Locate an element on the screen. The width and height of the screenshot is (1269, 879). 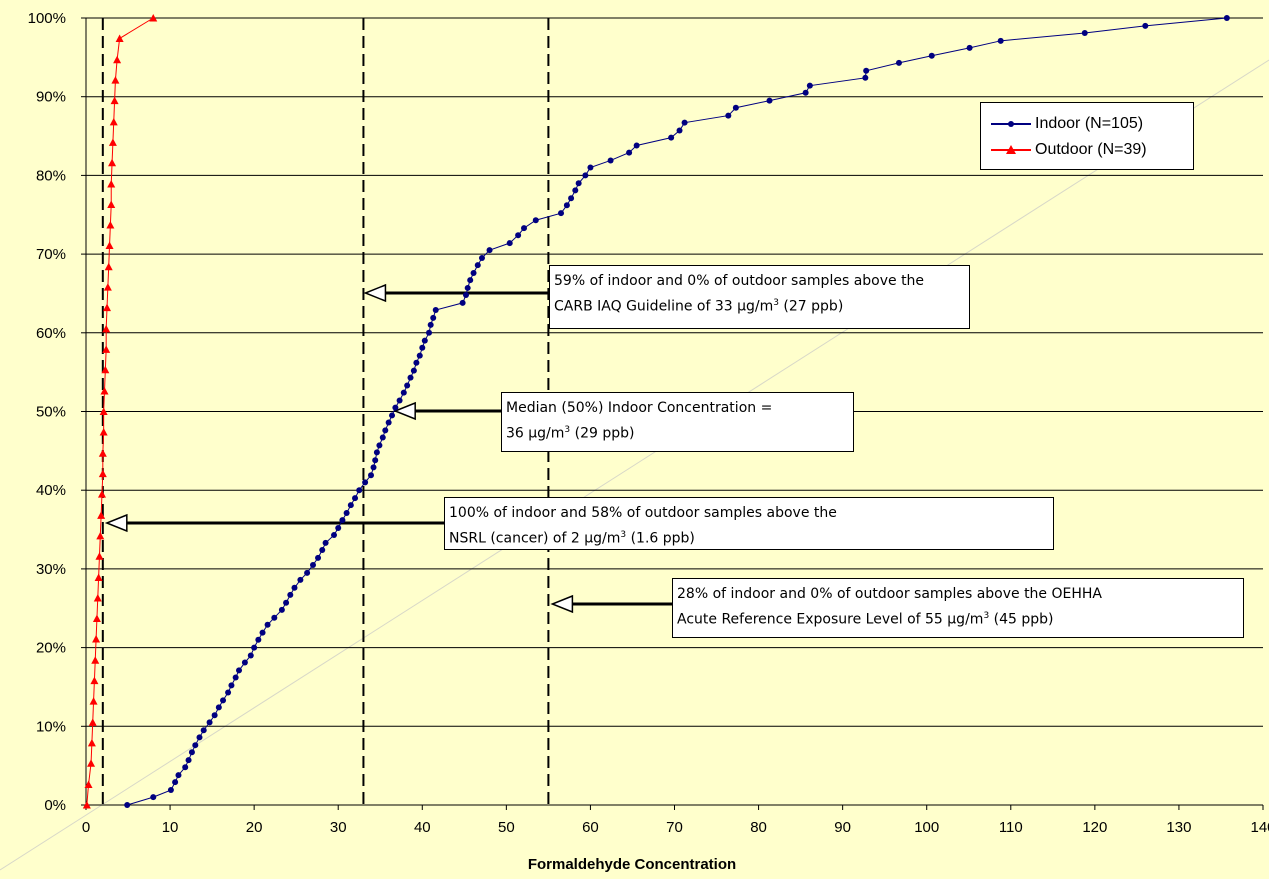
y-tick-label: 90% is located at coordinates (51, 97).